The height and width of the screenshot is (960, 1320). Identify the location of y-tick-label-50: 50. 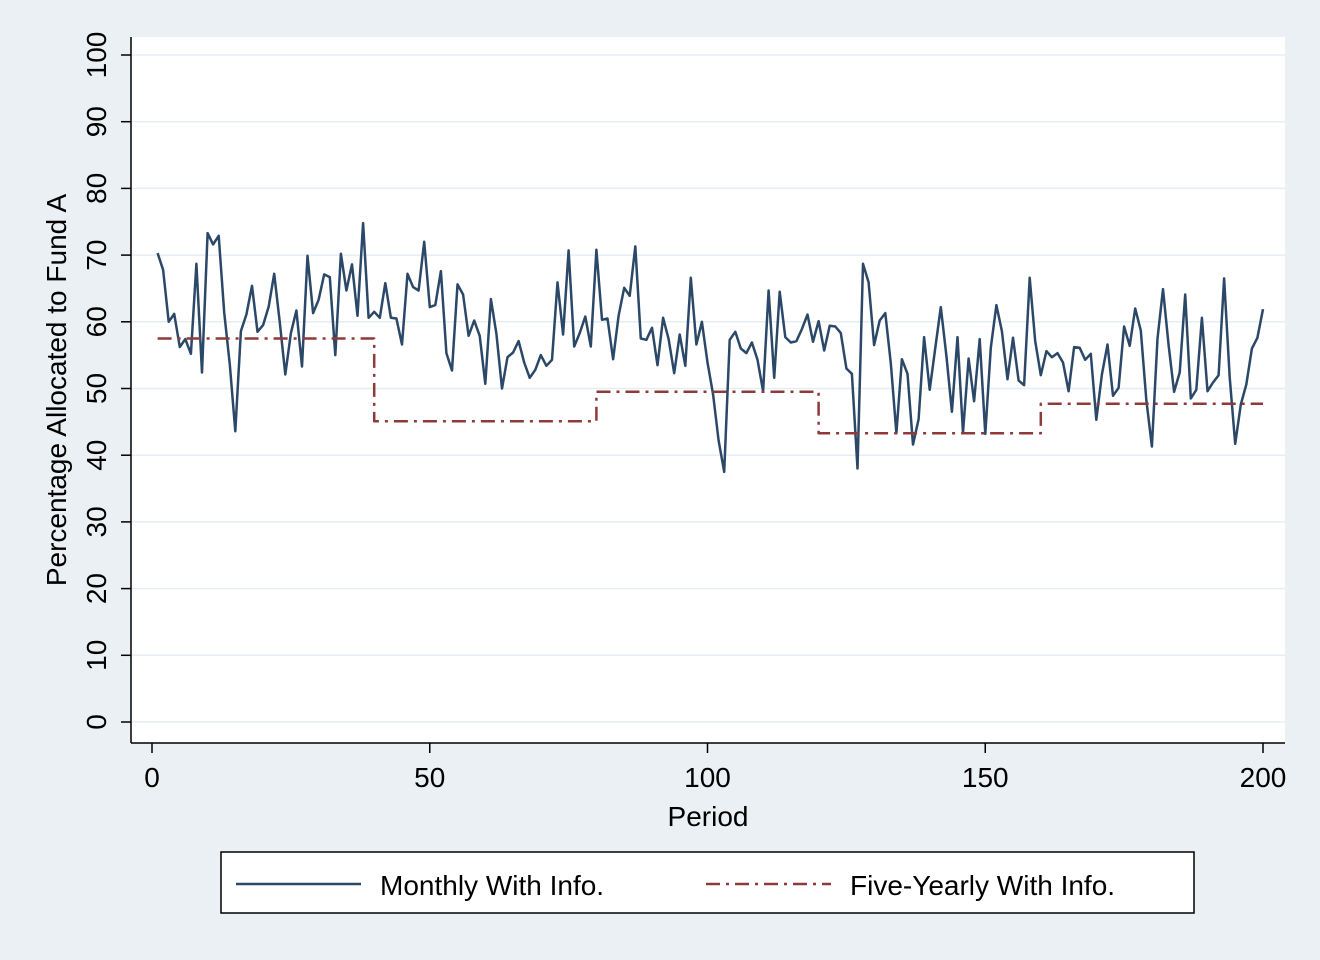
(96, 388).